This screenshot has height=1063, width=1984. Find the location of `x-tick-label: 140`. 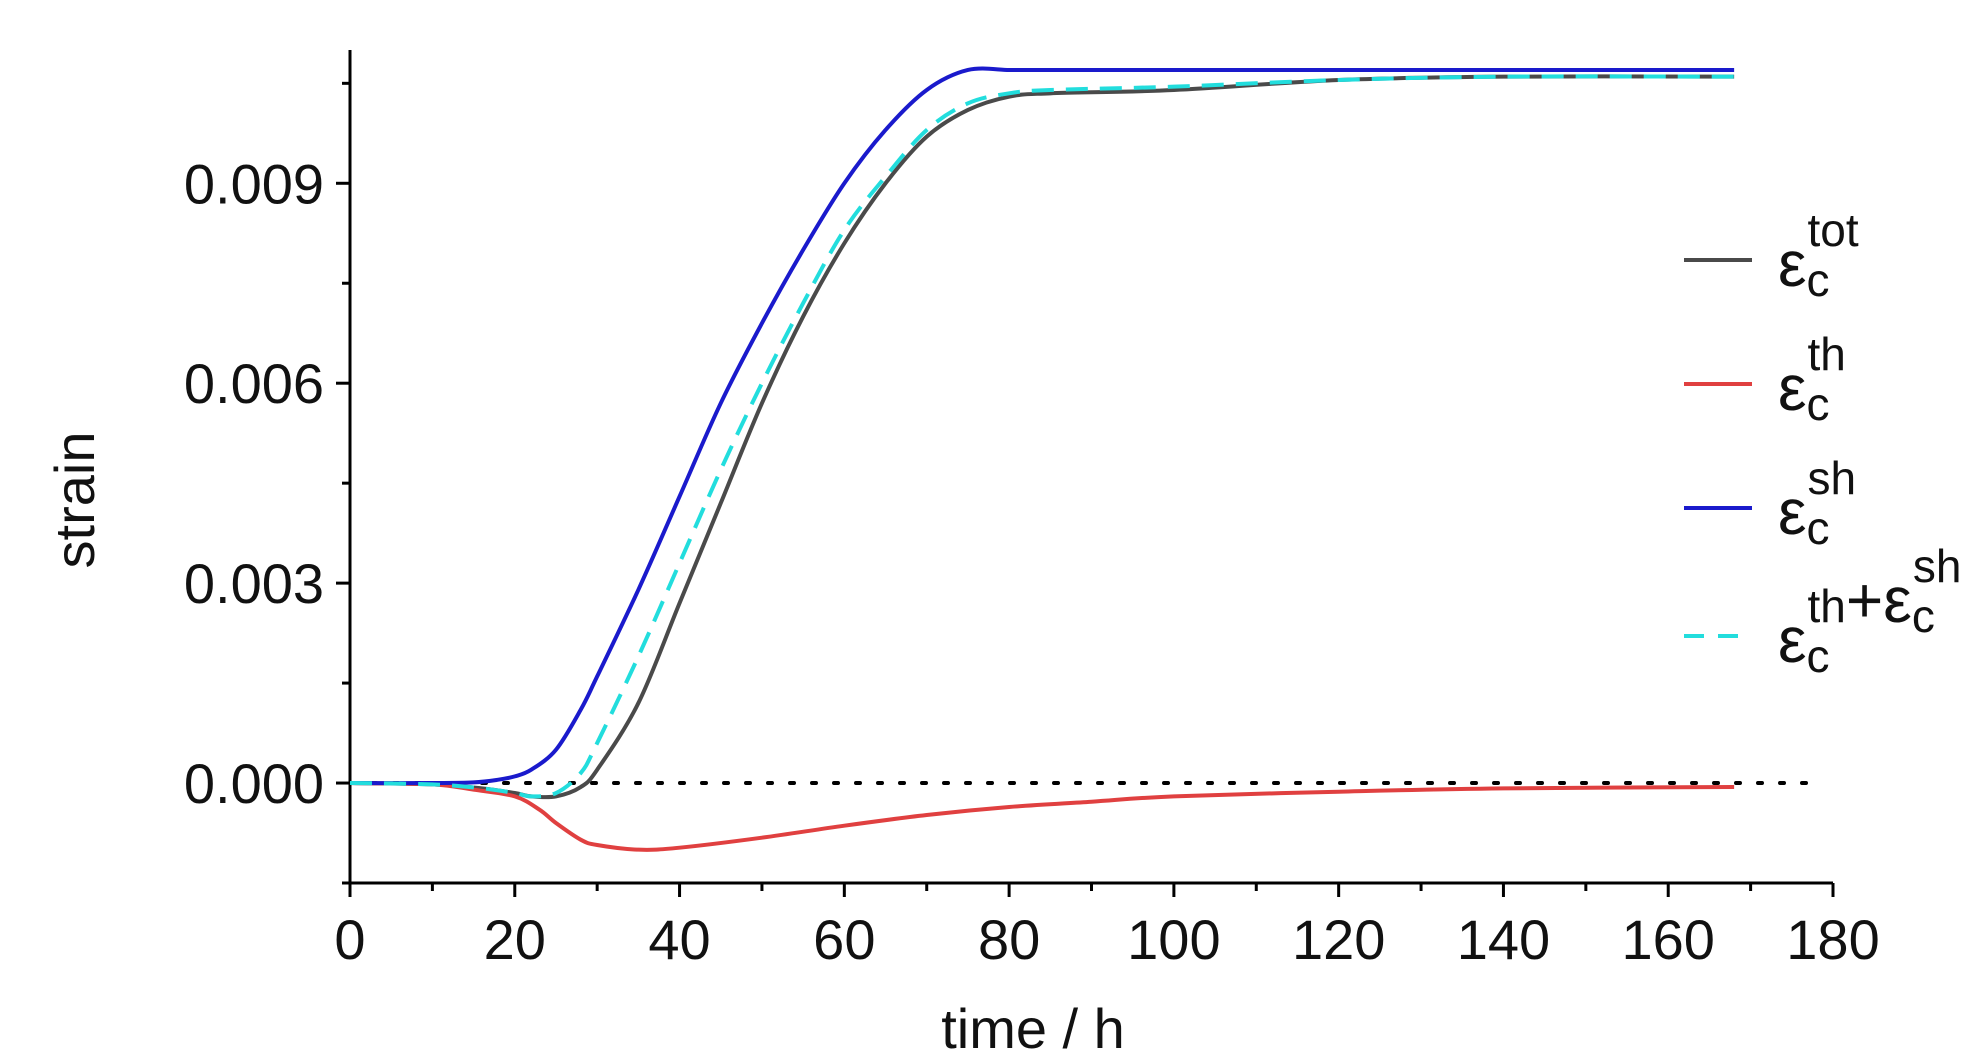

x-tick-label: 140 is located at coordinates (1503, 939).